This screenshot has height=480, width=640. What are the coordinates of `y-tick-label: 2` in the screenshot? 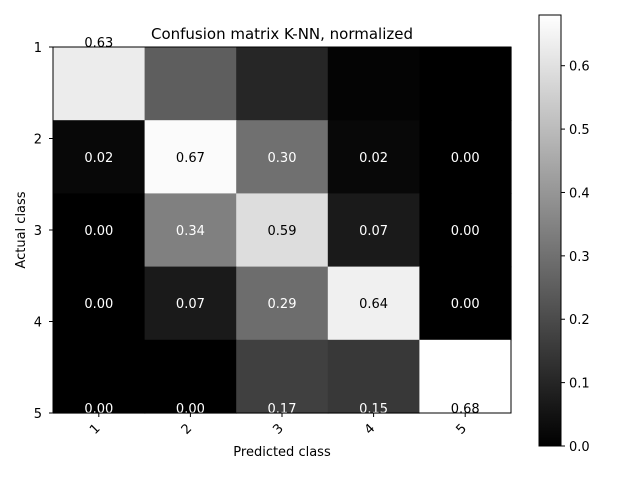 It's located at (38, 140).